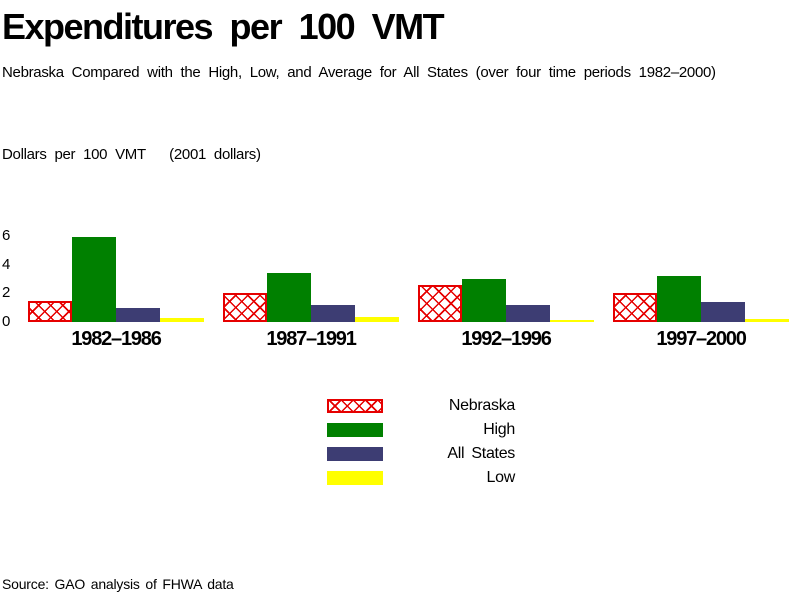 The height and width of the screenshot is (600, 800). I want to click on nebraska-swatch-icon, so click(355, 406).